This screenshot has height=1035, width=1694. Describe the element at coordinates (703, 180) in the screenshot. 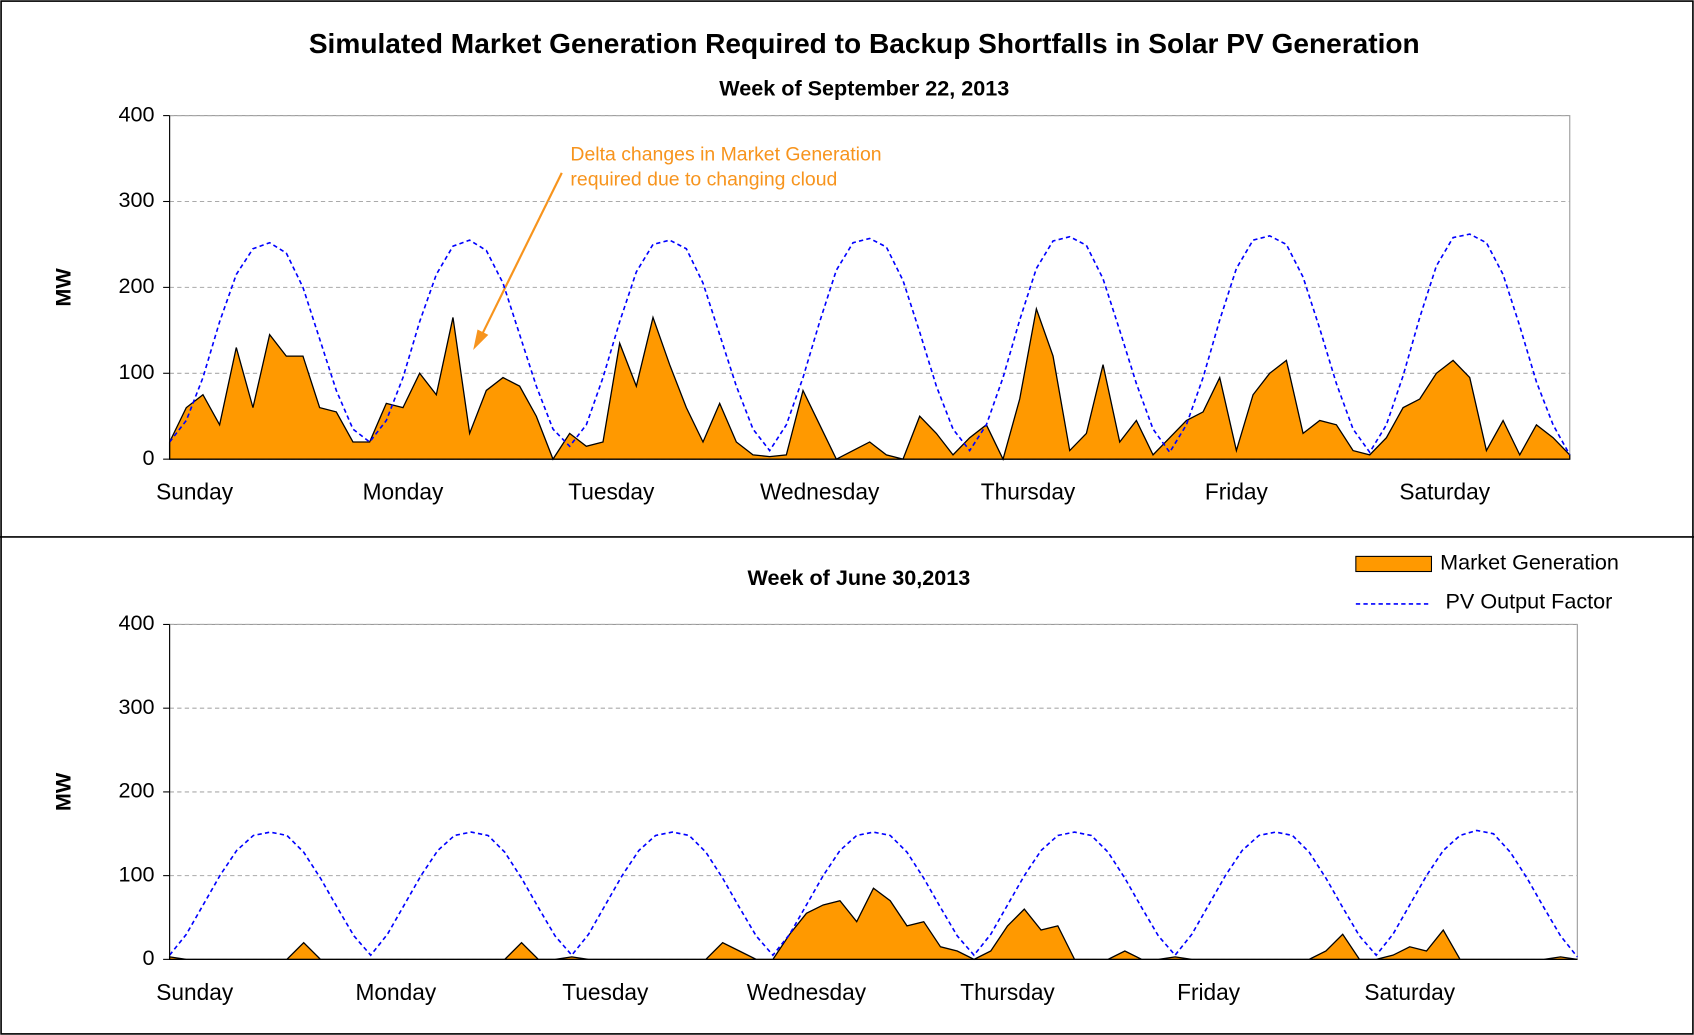

I see `annotation: required due to changing cloud` at that location.